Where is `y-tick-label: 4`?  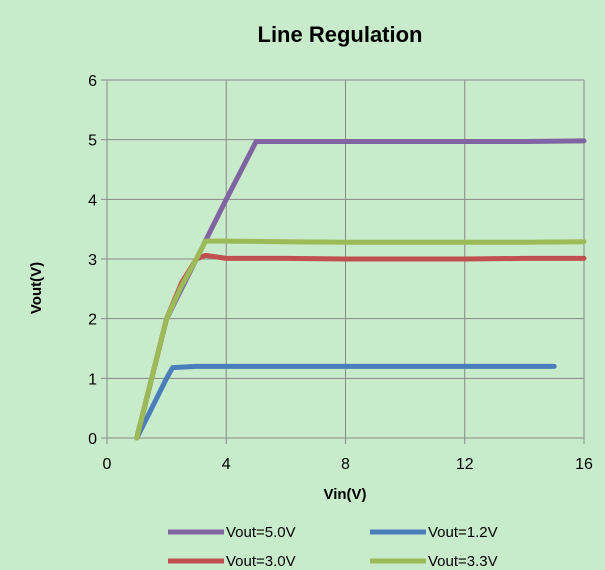 y-tick-label: 4 is located at coordinates (92, 200).